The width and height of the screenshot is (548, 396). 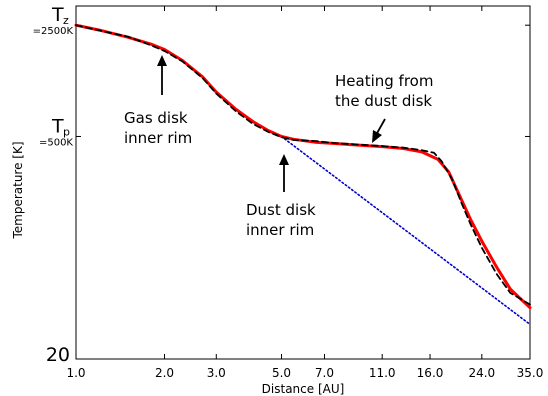 I want to click on annotation-heating-line1: Heating from, so click(x=384, y=81).